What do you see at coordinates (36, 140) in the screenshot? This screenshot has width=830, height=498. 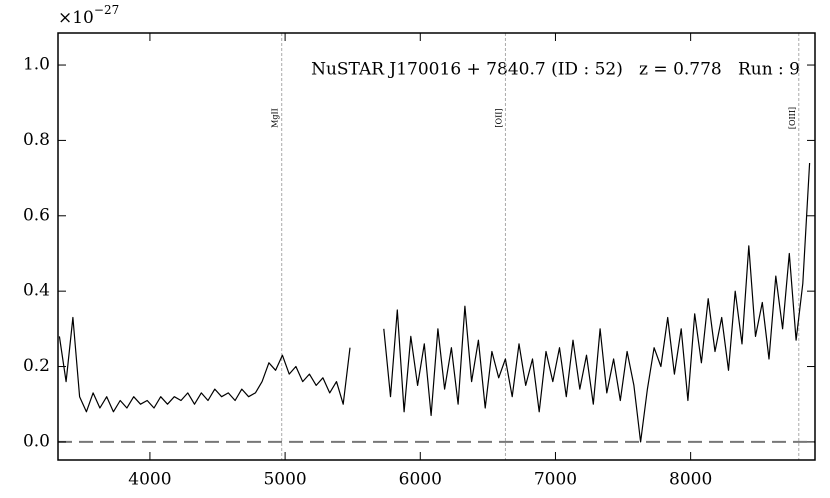 I see `y-tick-label: 0.8` at bounding box center [36, 140].